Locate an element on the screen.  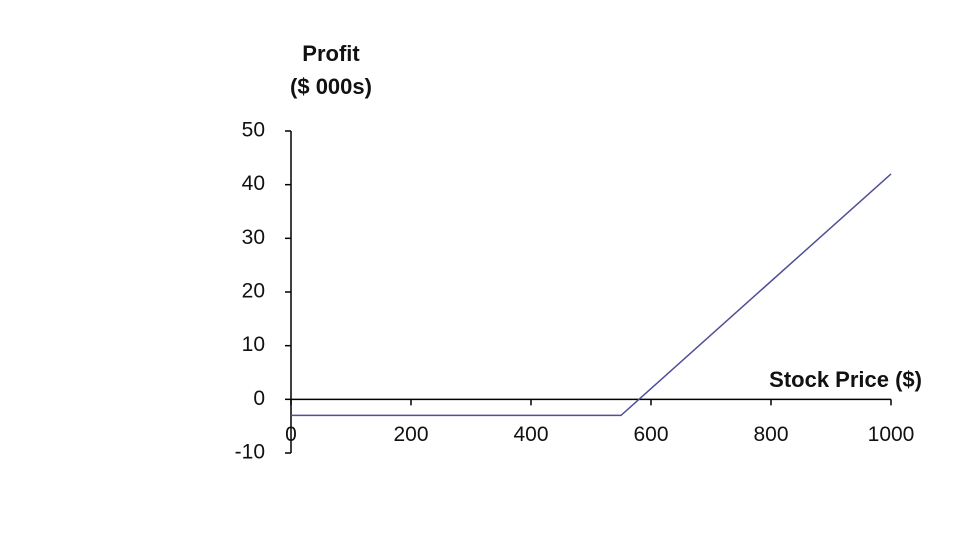
x-tick-label: 400 is located at coordinates (530, 434).